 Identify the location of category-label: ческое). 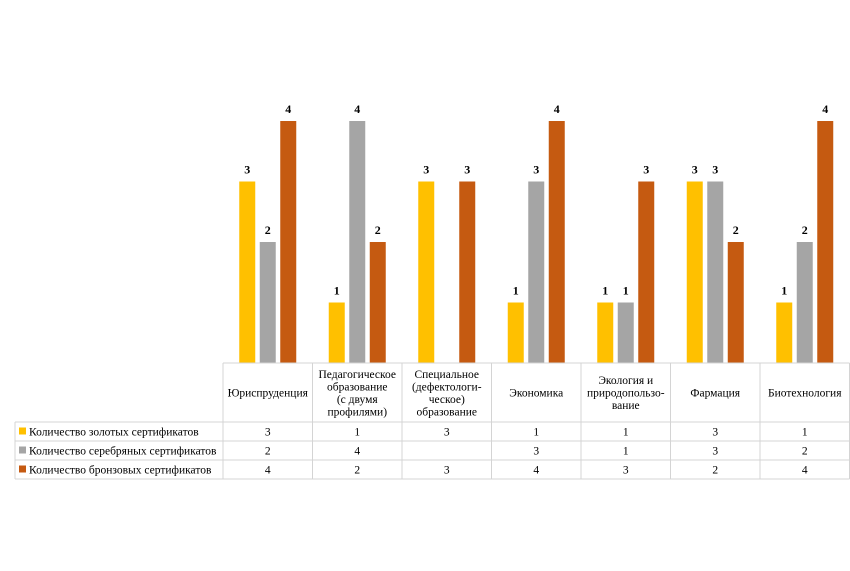
(447, 400).